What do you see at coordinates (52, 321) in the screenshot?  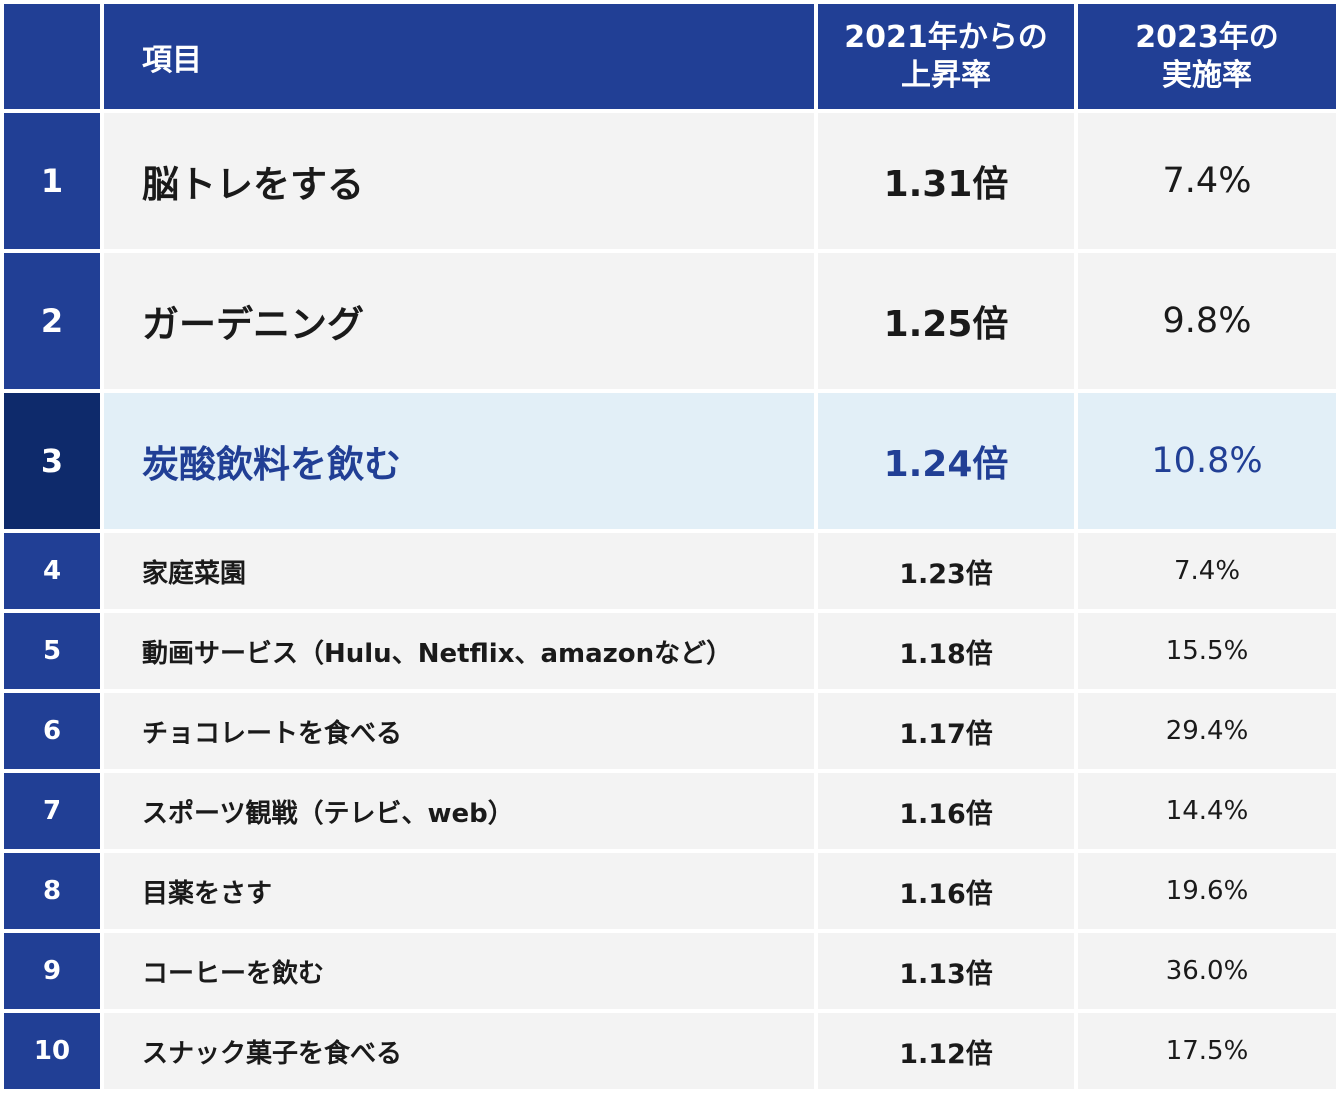 I see `rank-cell: 2` at bounding box center [52, 321].